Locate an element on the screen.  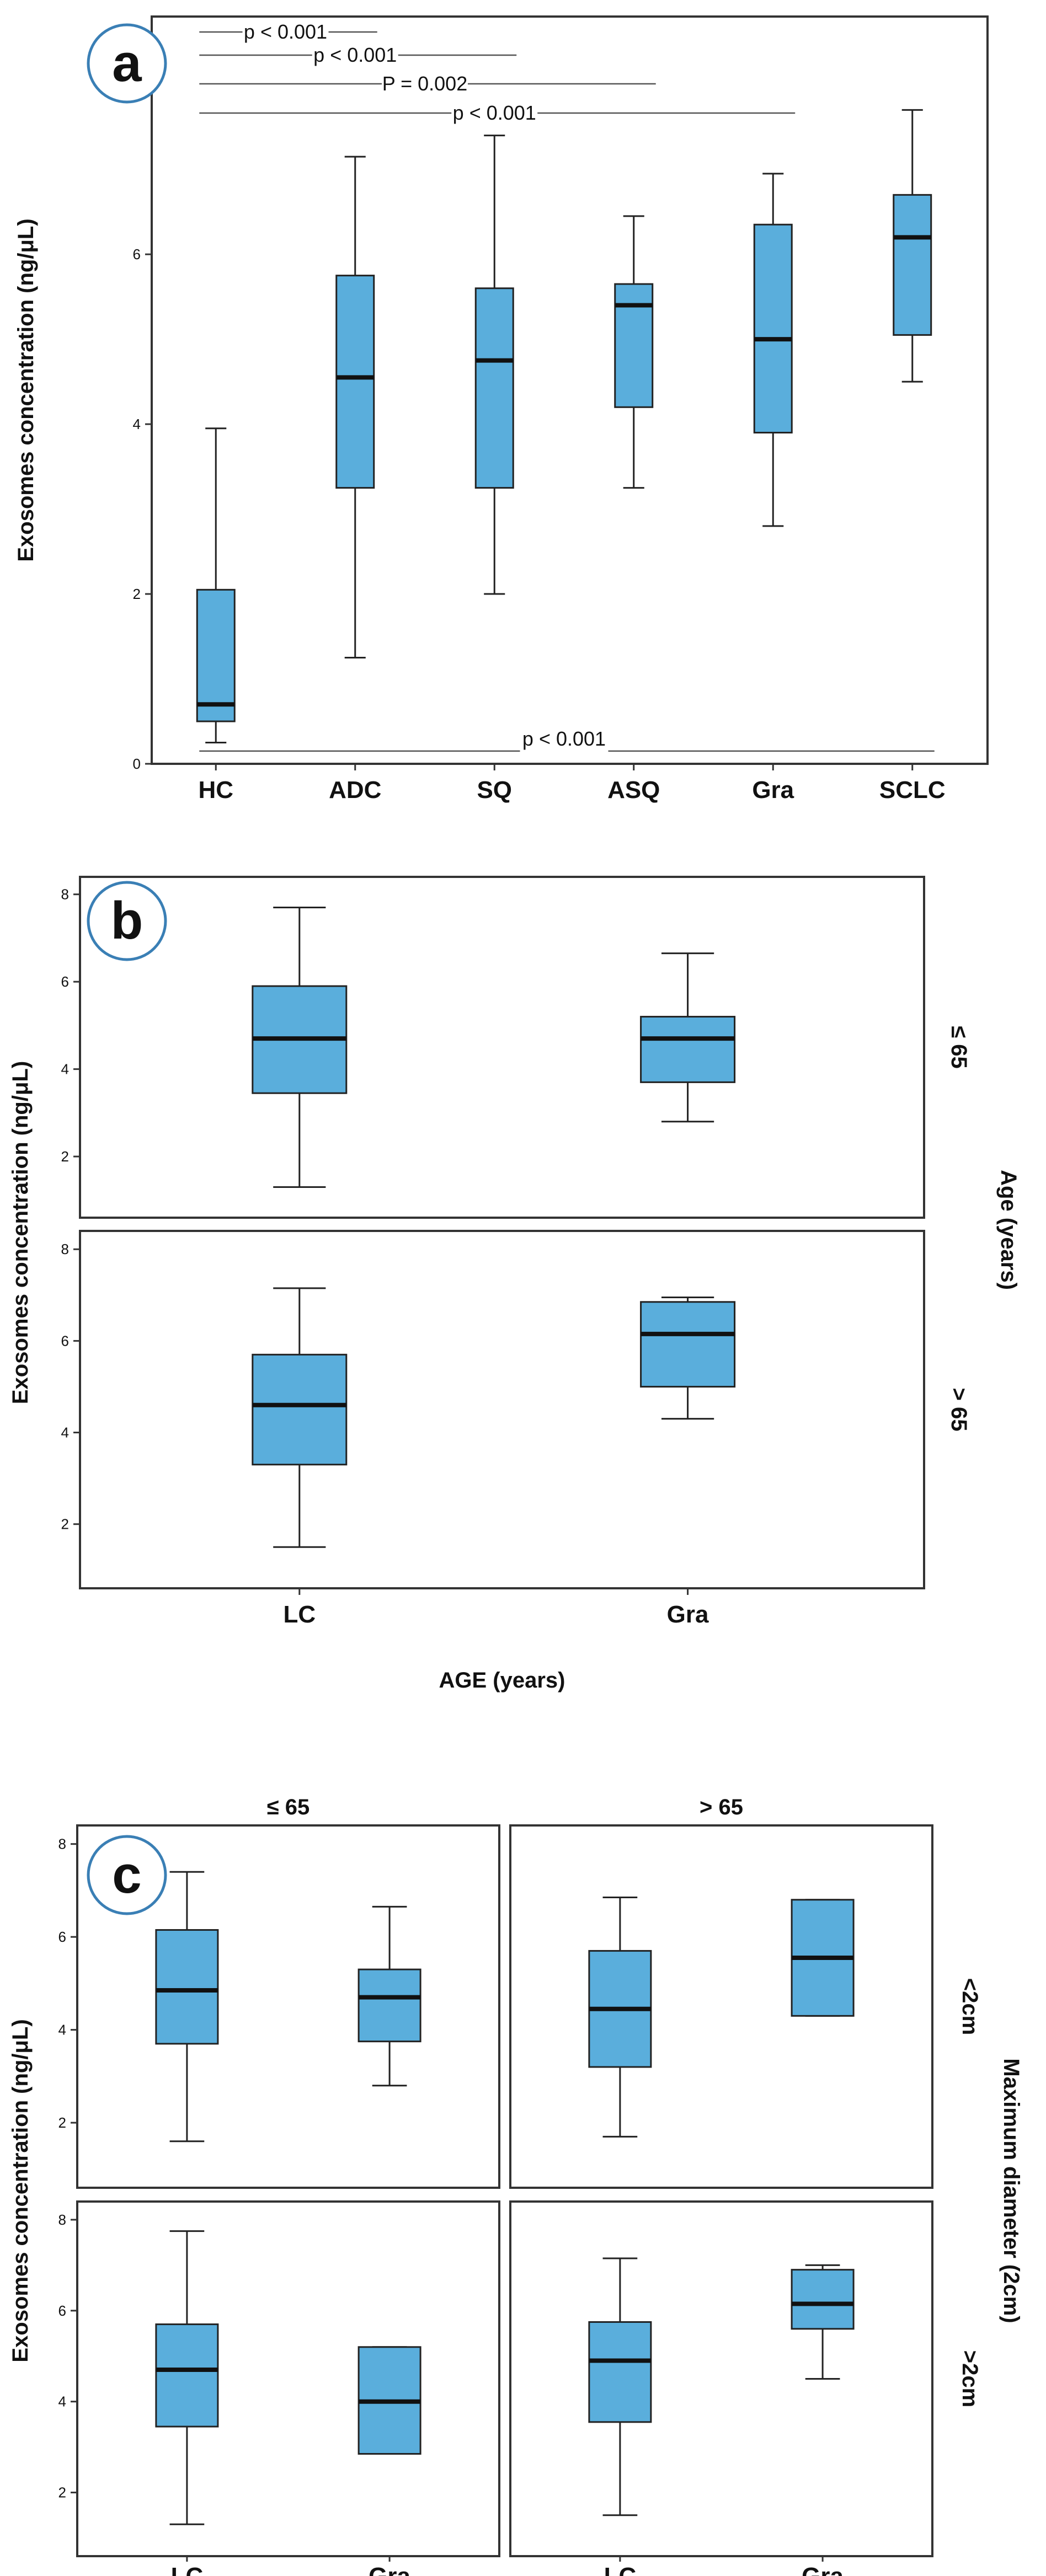
facet-strip-label: > 65 is located at coordinates (959, 1410).